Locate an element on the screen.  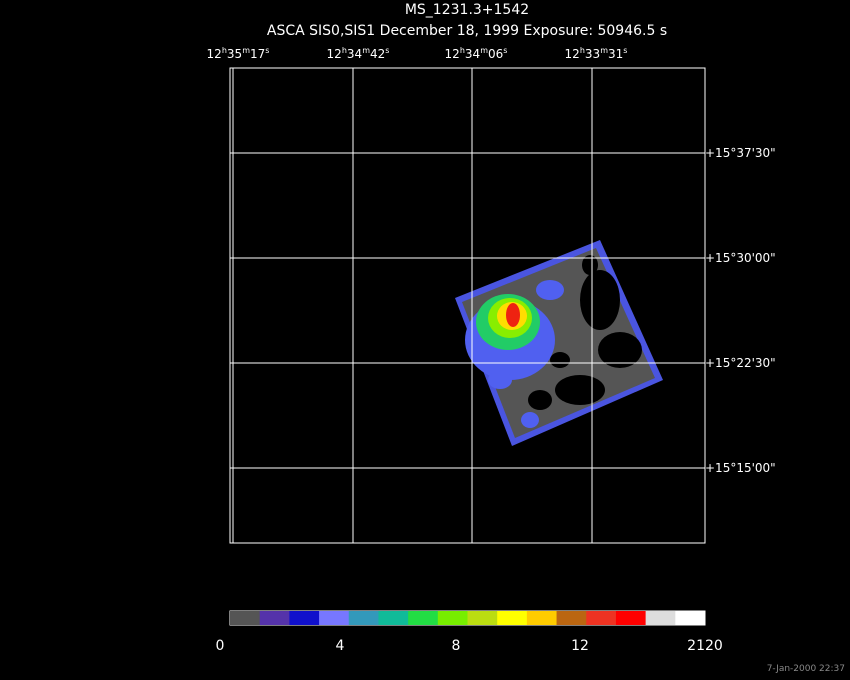
colorbar-label: 2120 is located at coordinates (705, 646).